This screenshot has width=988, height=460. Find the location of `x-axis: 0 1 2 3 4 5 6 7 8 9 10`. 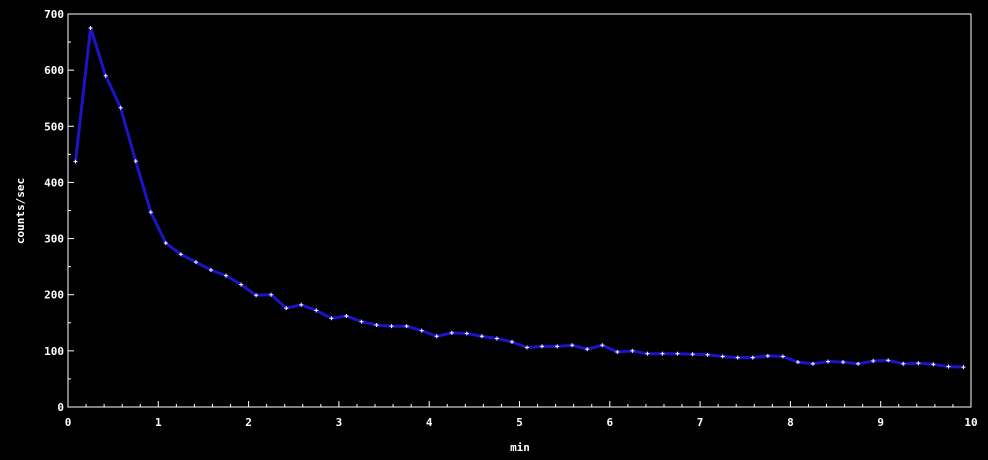

x-axis: 0 1 2 3 4 5 6 7 8 9 10 is located at coordinates (521, 415).